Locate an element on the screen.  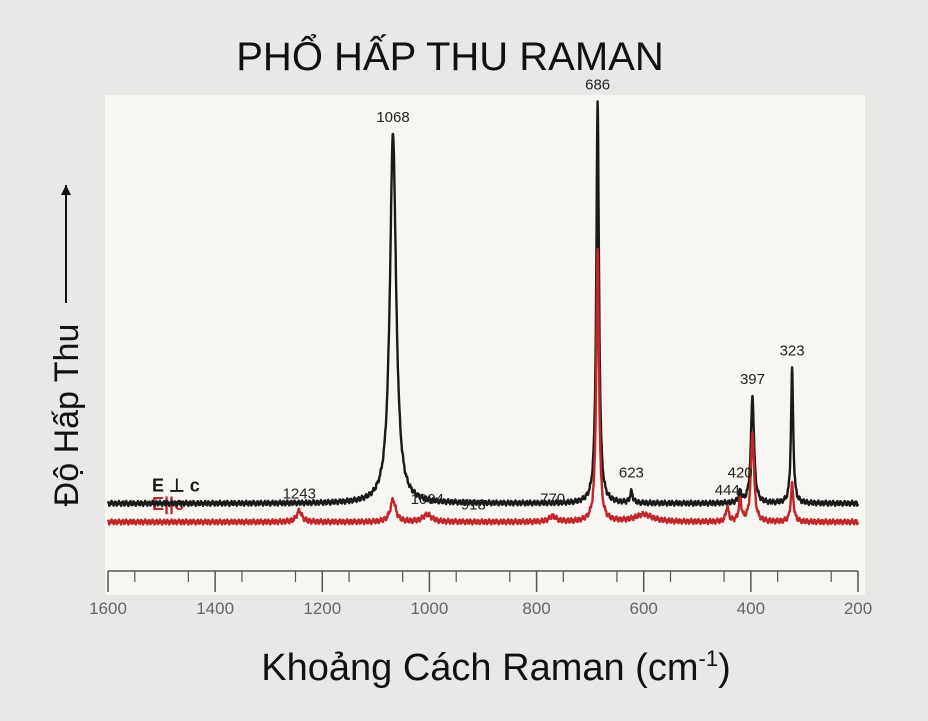
y-axis-label-group: Độ Hấp Thu is located at coordinates (67, 345).